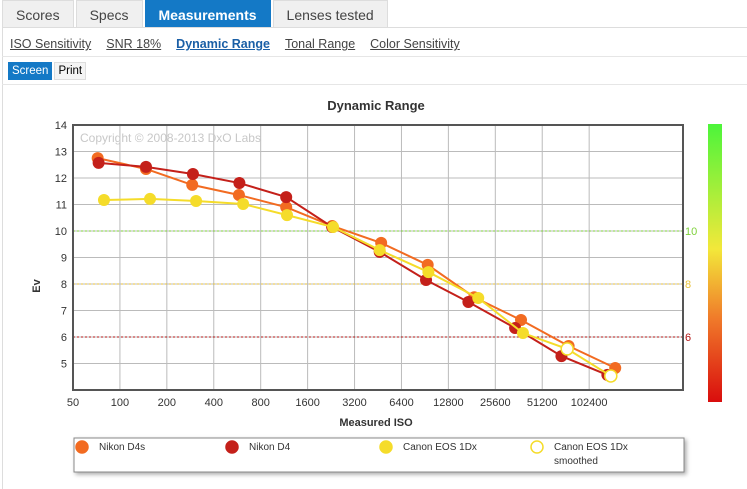 Image resolution: width=747 pixels, height=489 pixels. Describe the element at coordinates (207, 14) in the screenshot. I see `tab-measurements: Measurements` at that location.